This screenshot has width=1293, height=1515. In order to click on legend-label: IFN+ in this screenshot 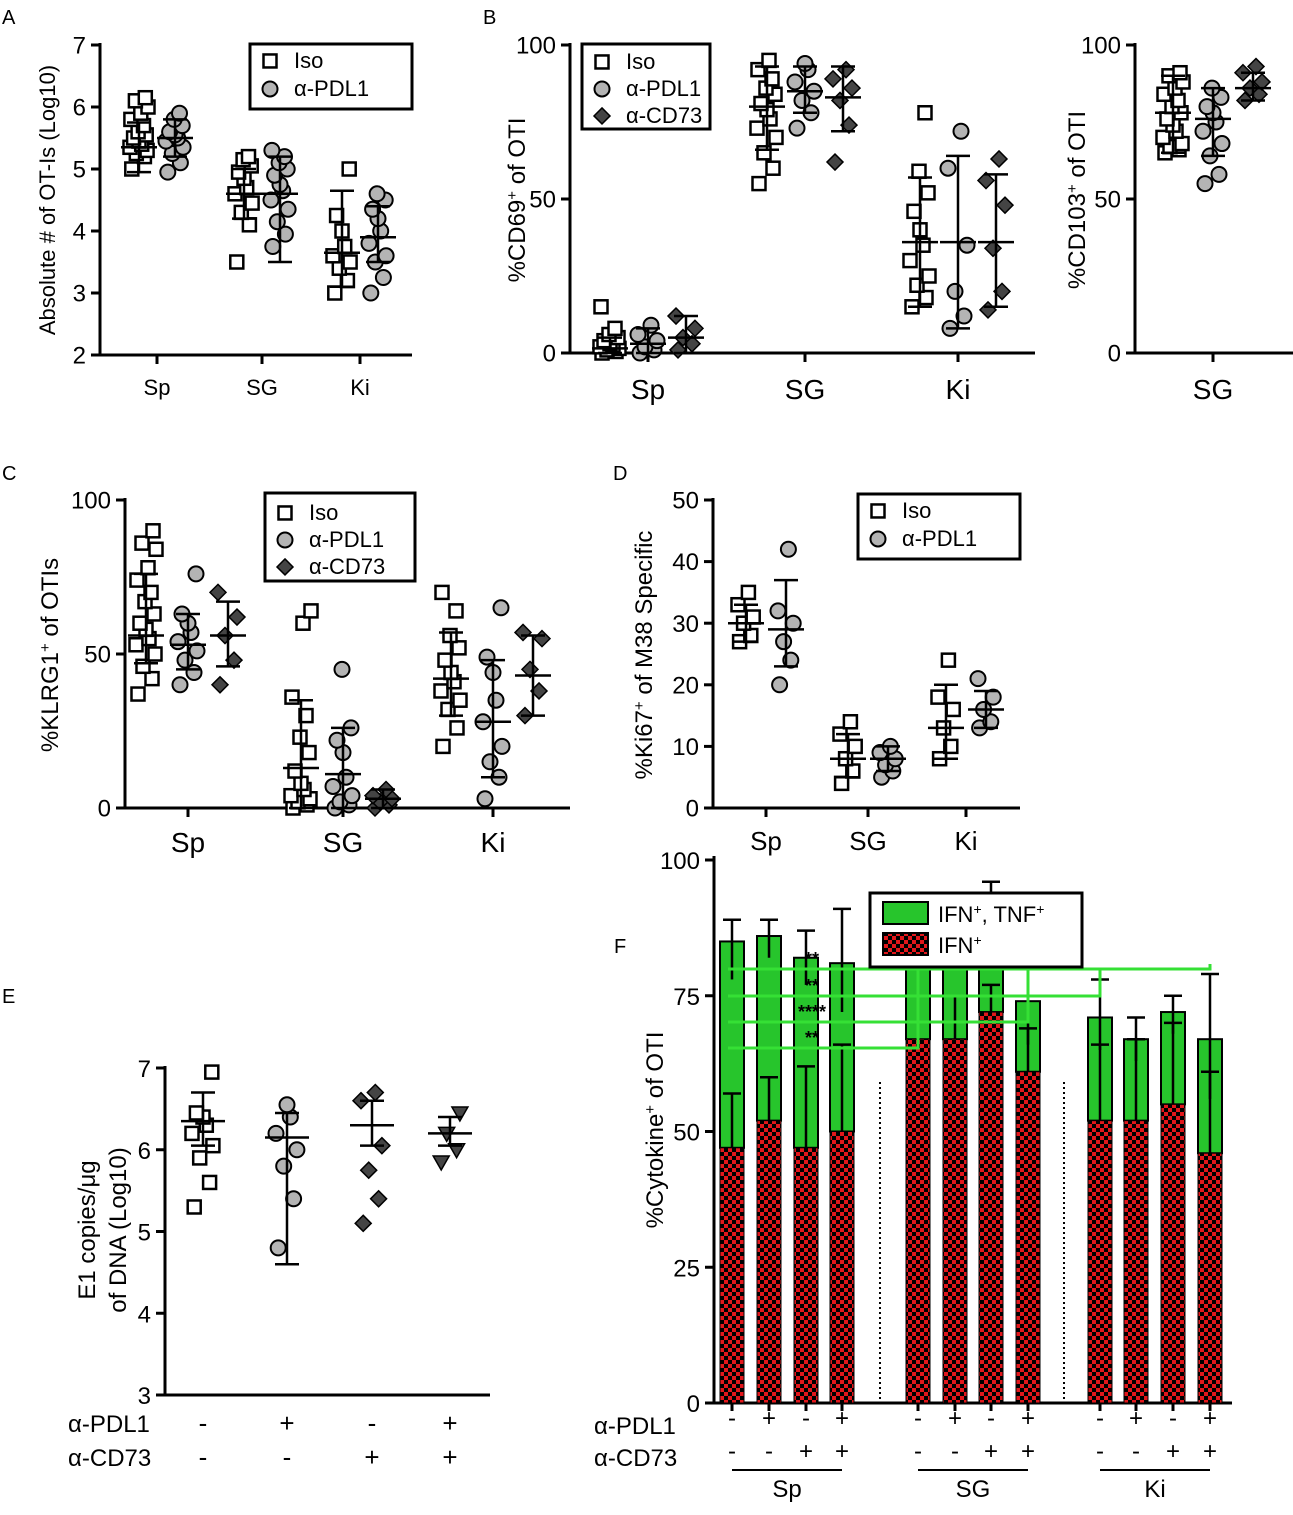, I will do `click(960, 945)`.